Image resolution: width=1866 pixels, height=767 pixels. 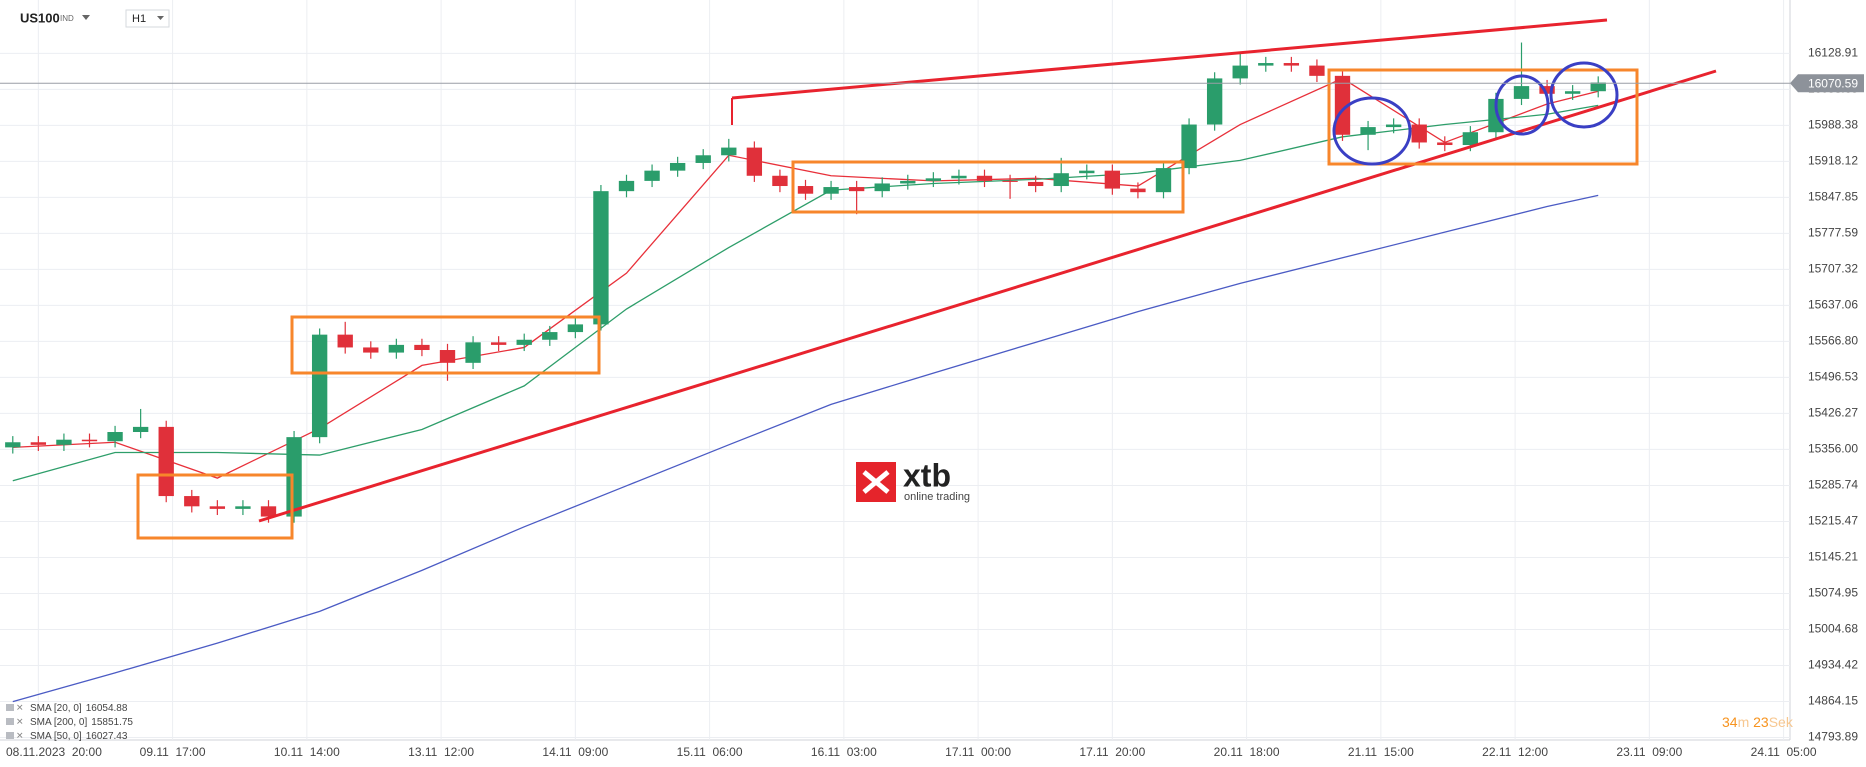 I want to click on y-tick-label: 15707.32, so click(x=1833, y=269).